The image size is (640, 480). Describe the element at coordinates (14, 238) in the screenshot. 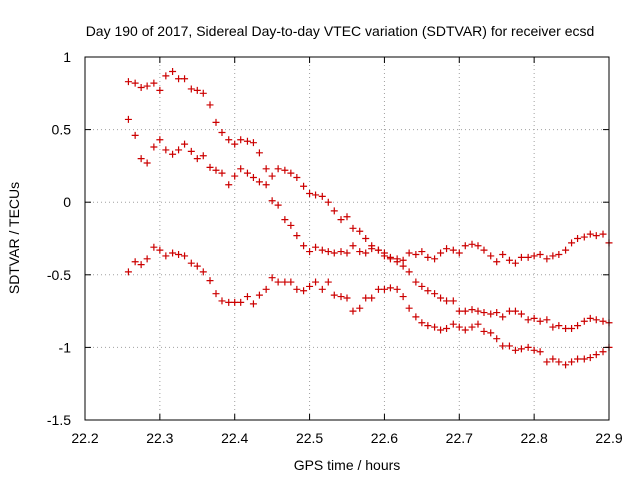

I see `y-axis-label: SDTVAR / TECUs` at that location.